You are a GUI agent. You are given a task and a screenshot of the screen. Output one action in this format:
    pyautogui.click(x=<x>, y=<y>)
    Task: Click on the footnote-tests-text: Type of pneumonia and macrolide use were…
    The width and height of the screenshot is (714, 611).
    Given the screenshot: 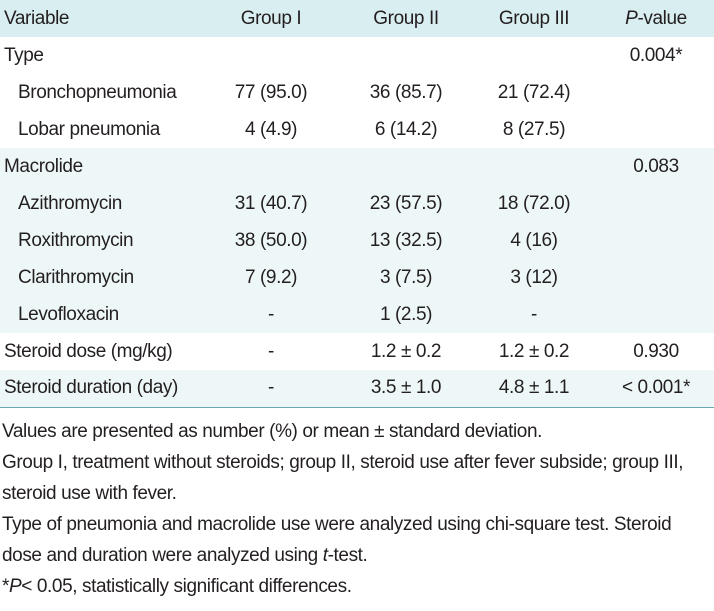 What is the action you would take?
    pyautogui.click(x=337, y=539)
    